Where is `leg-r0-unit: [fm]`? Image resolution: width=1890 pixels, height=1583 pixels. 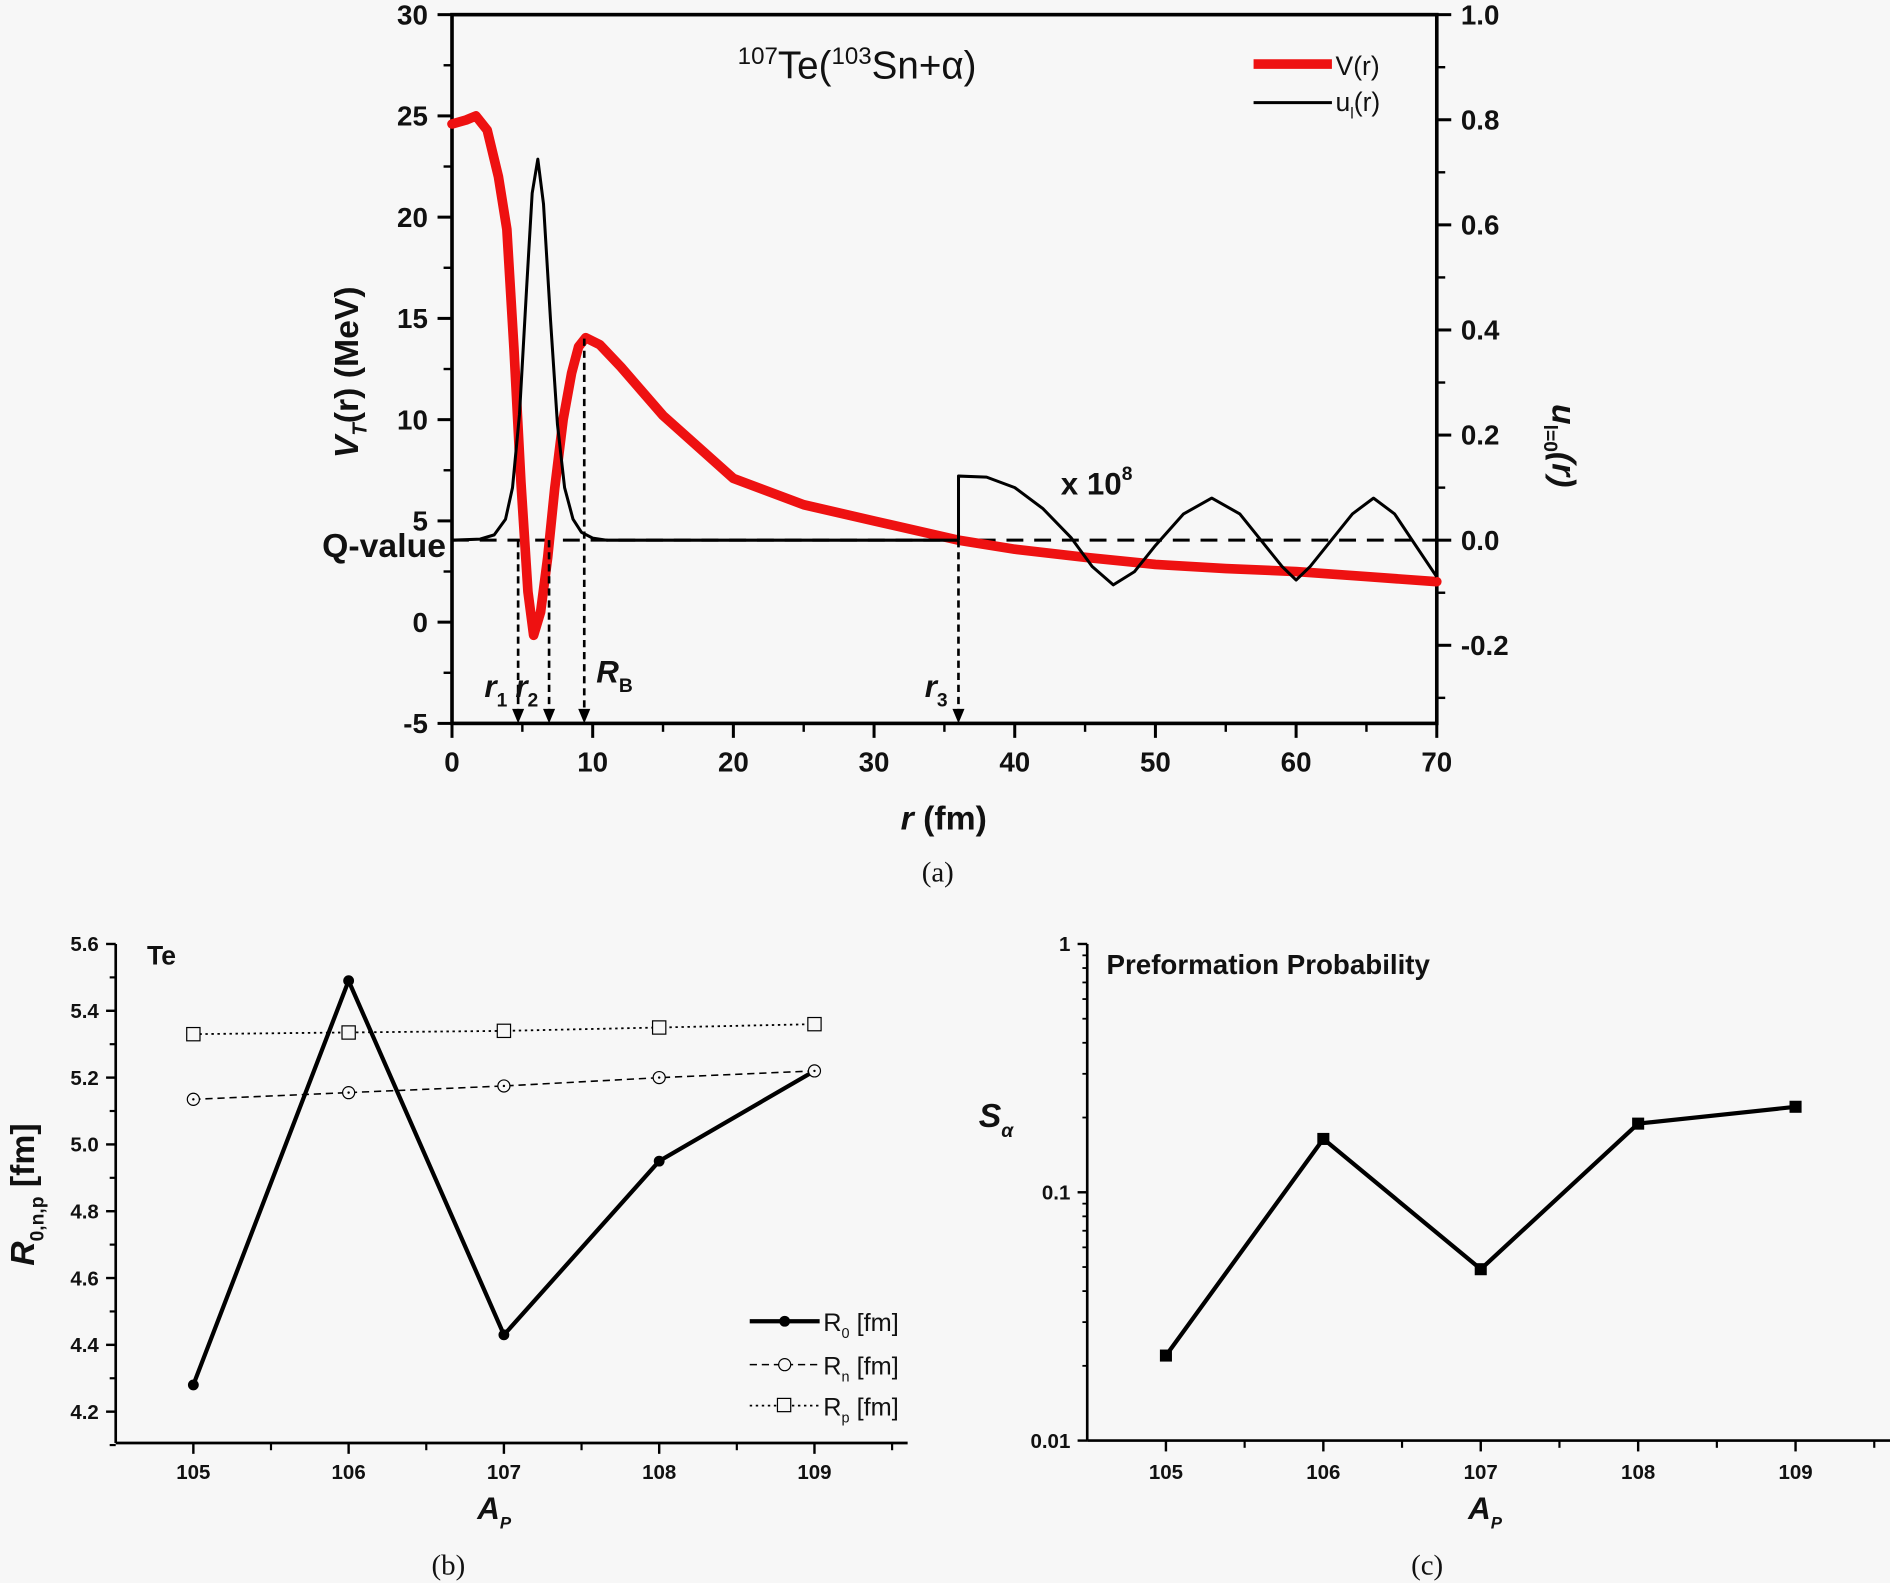 leg-r0-unit: [fm] is located at coordinates (874, 1323).